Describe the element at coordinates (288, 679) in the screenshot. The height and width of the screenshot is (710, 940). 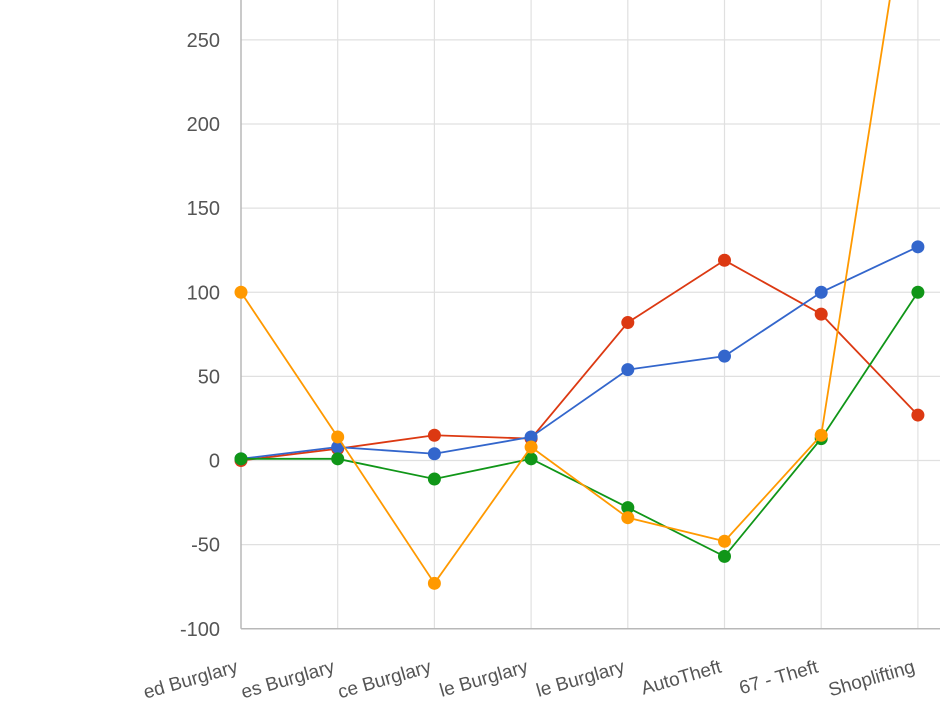
I see `x-tick-label: es Burglary` at that location.